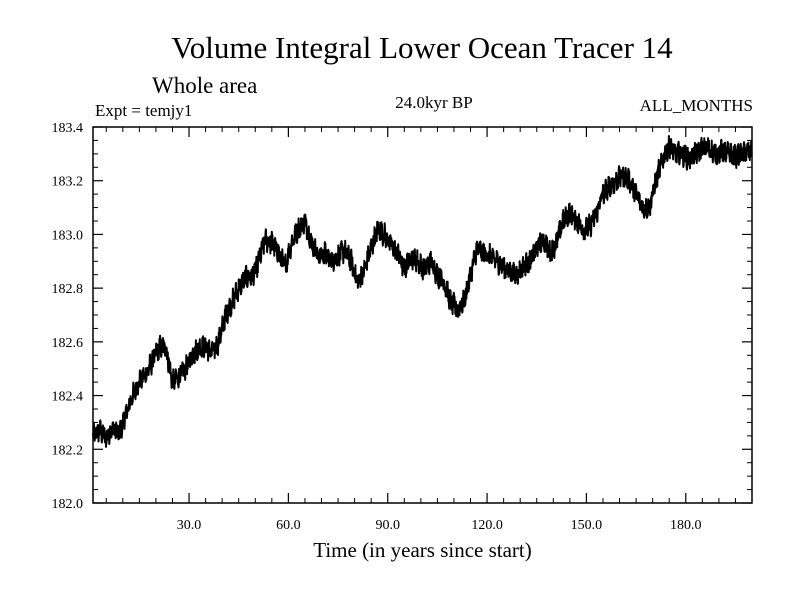 Image resolution: width=800 pixels, height=600 pixels. What do you see at coordinates (387, 525) in the screenshot?
I see `x-tick-label: 90.0` at bounding box center [387, 525].